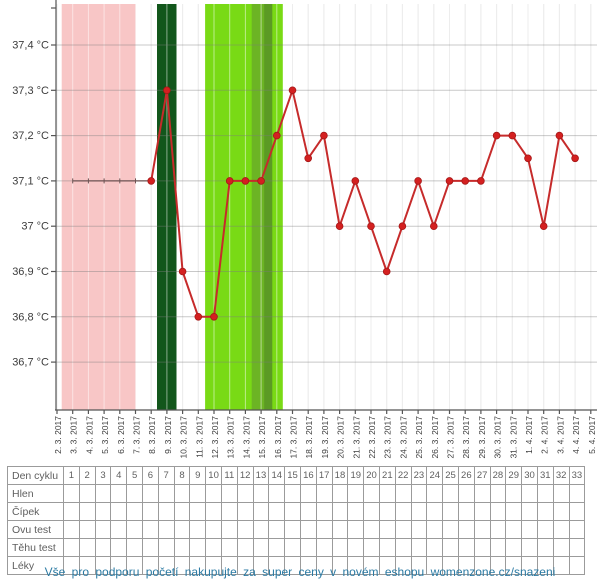 The height and width of the screenshot is (584, 600). What do you see at coordinates (98, 207) in the screenshot?
I see `menstruation-band` at bounding box center [98, 207].